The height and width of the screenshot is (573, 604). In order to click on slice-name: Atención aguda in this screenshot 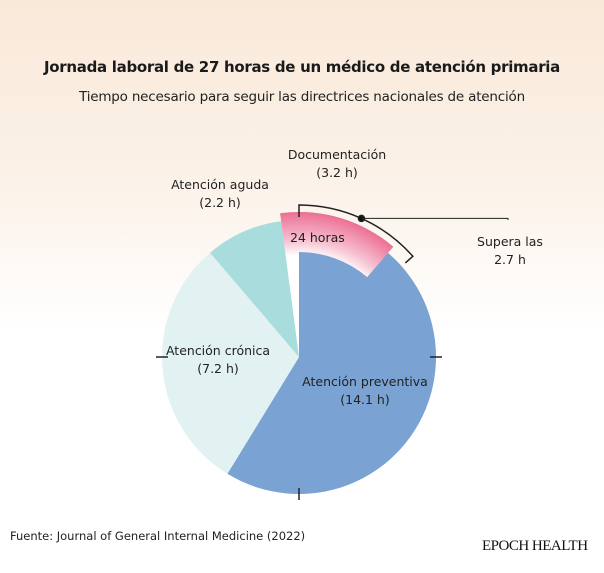, I will do `click(220, 184)`.